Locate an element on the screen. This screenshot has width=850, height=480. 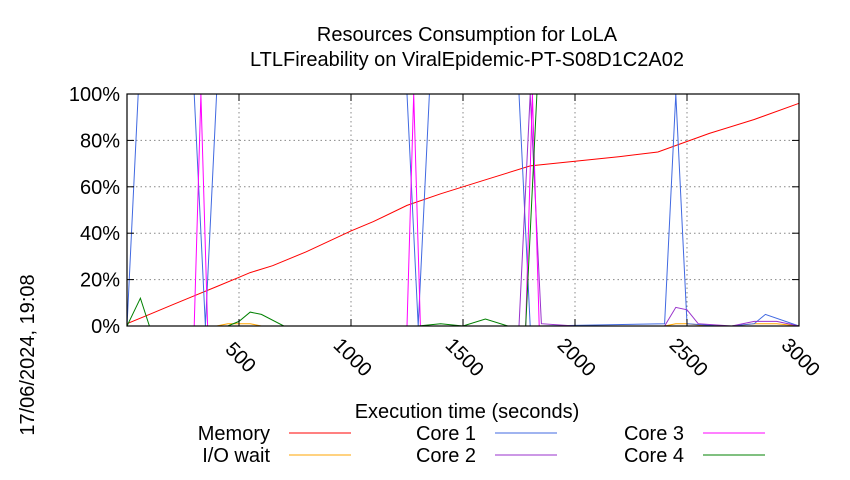
legend-label-core-4: Core 4 is located at coordinates (654, 456).